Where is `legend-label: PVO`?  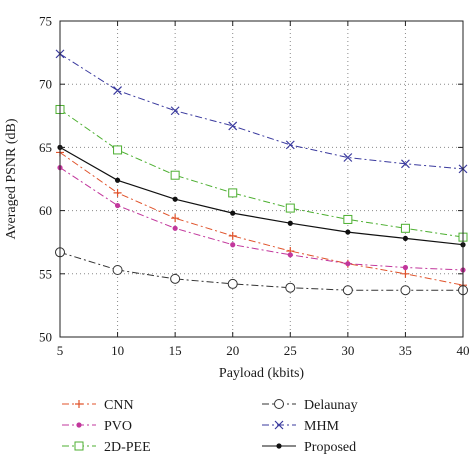 legend-label: PVO is located at coordinates (118, 426).